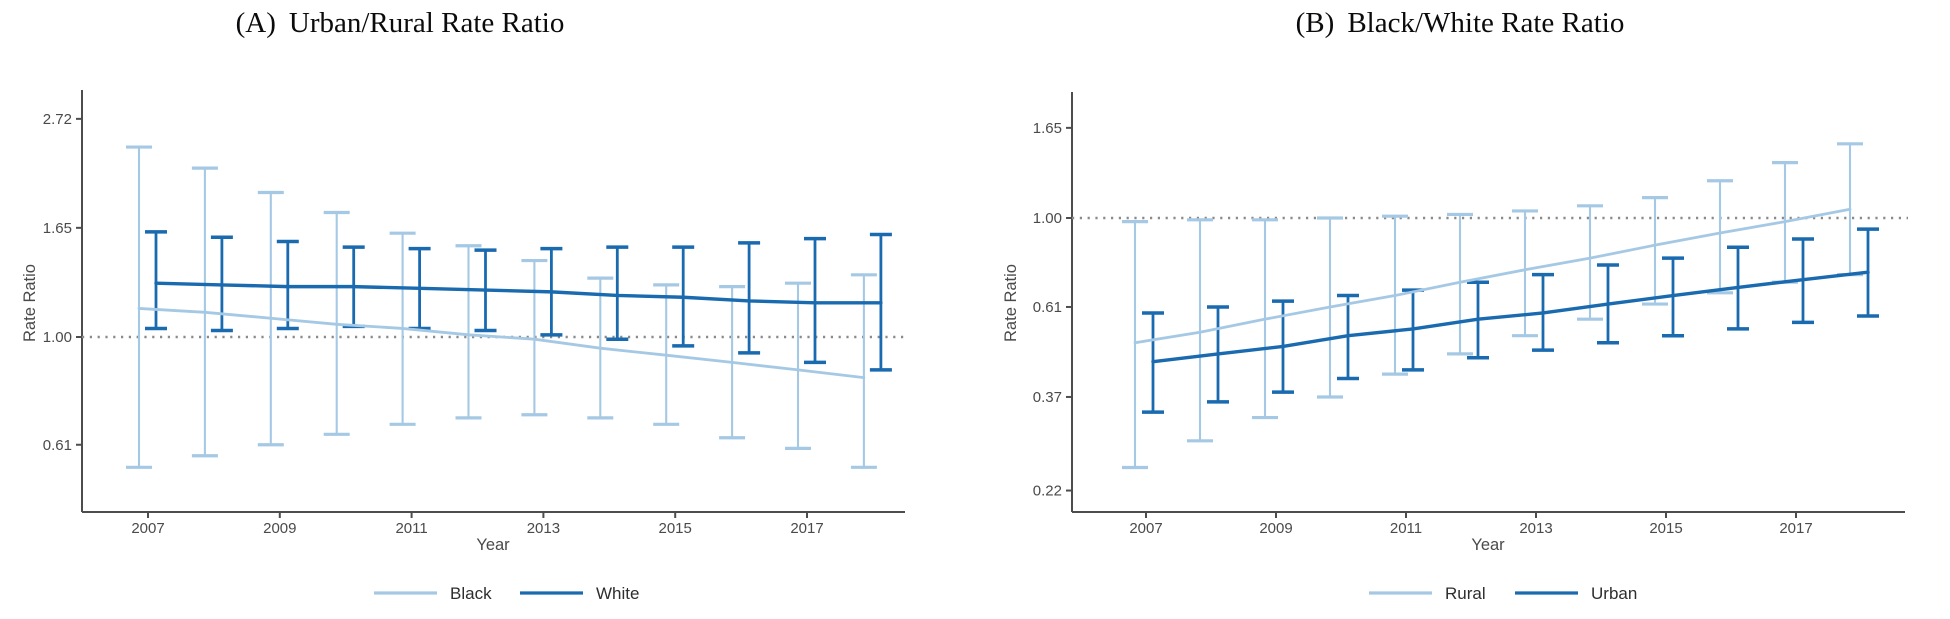 This screenshot has width=1950, height=619. Describe the element at coordinates (493, 545) in the screenshot. I see `panel-a-x-axis-title: Year` at that location.